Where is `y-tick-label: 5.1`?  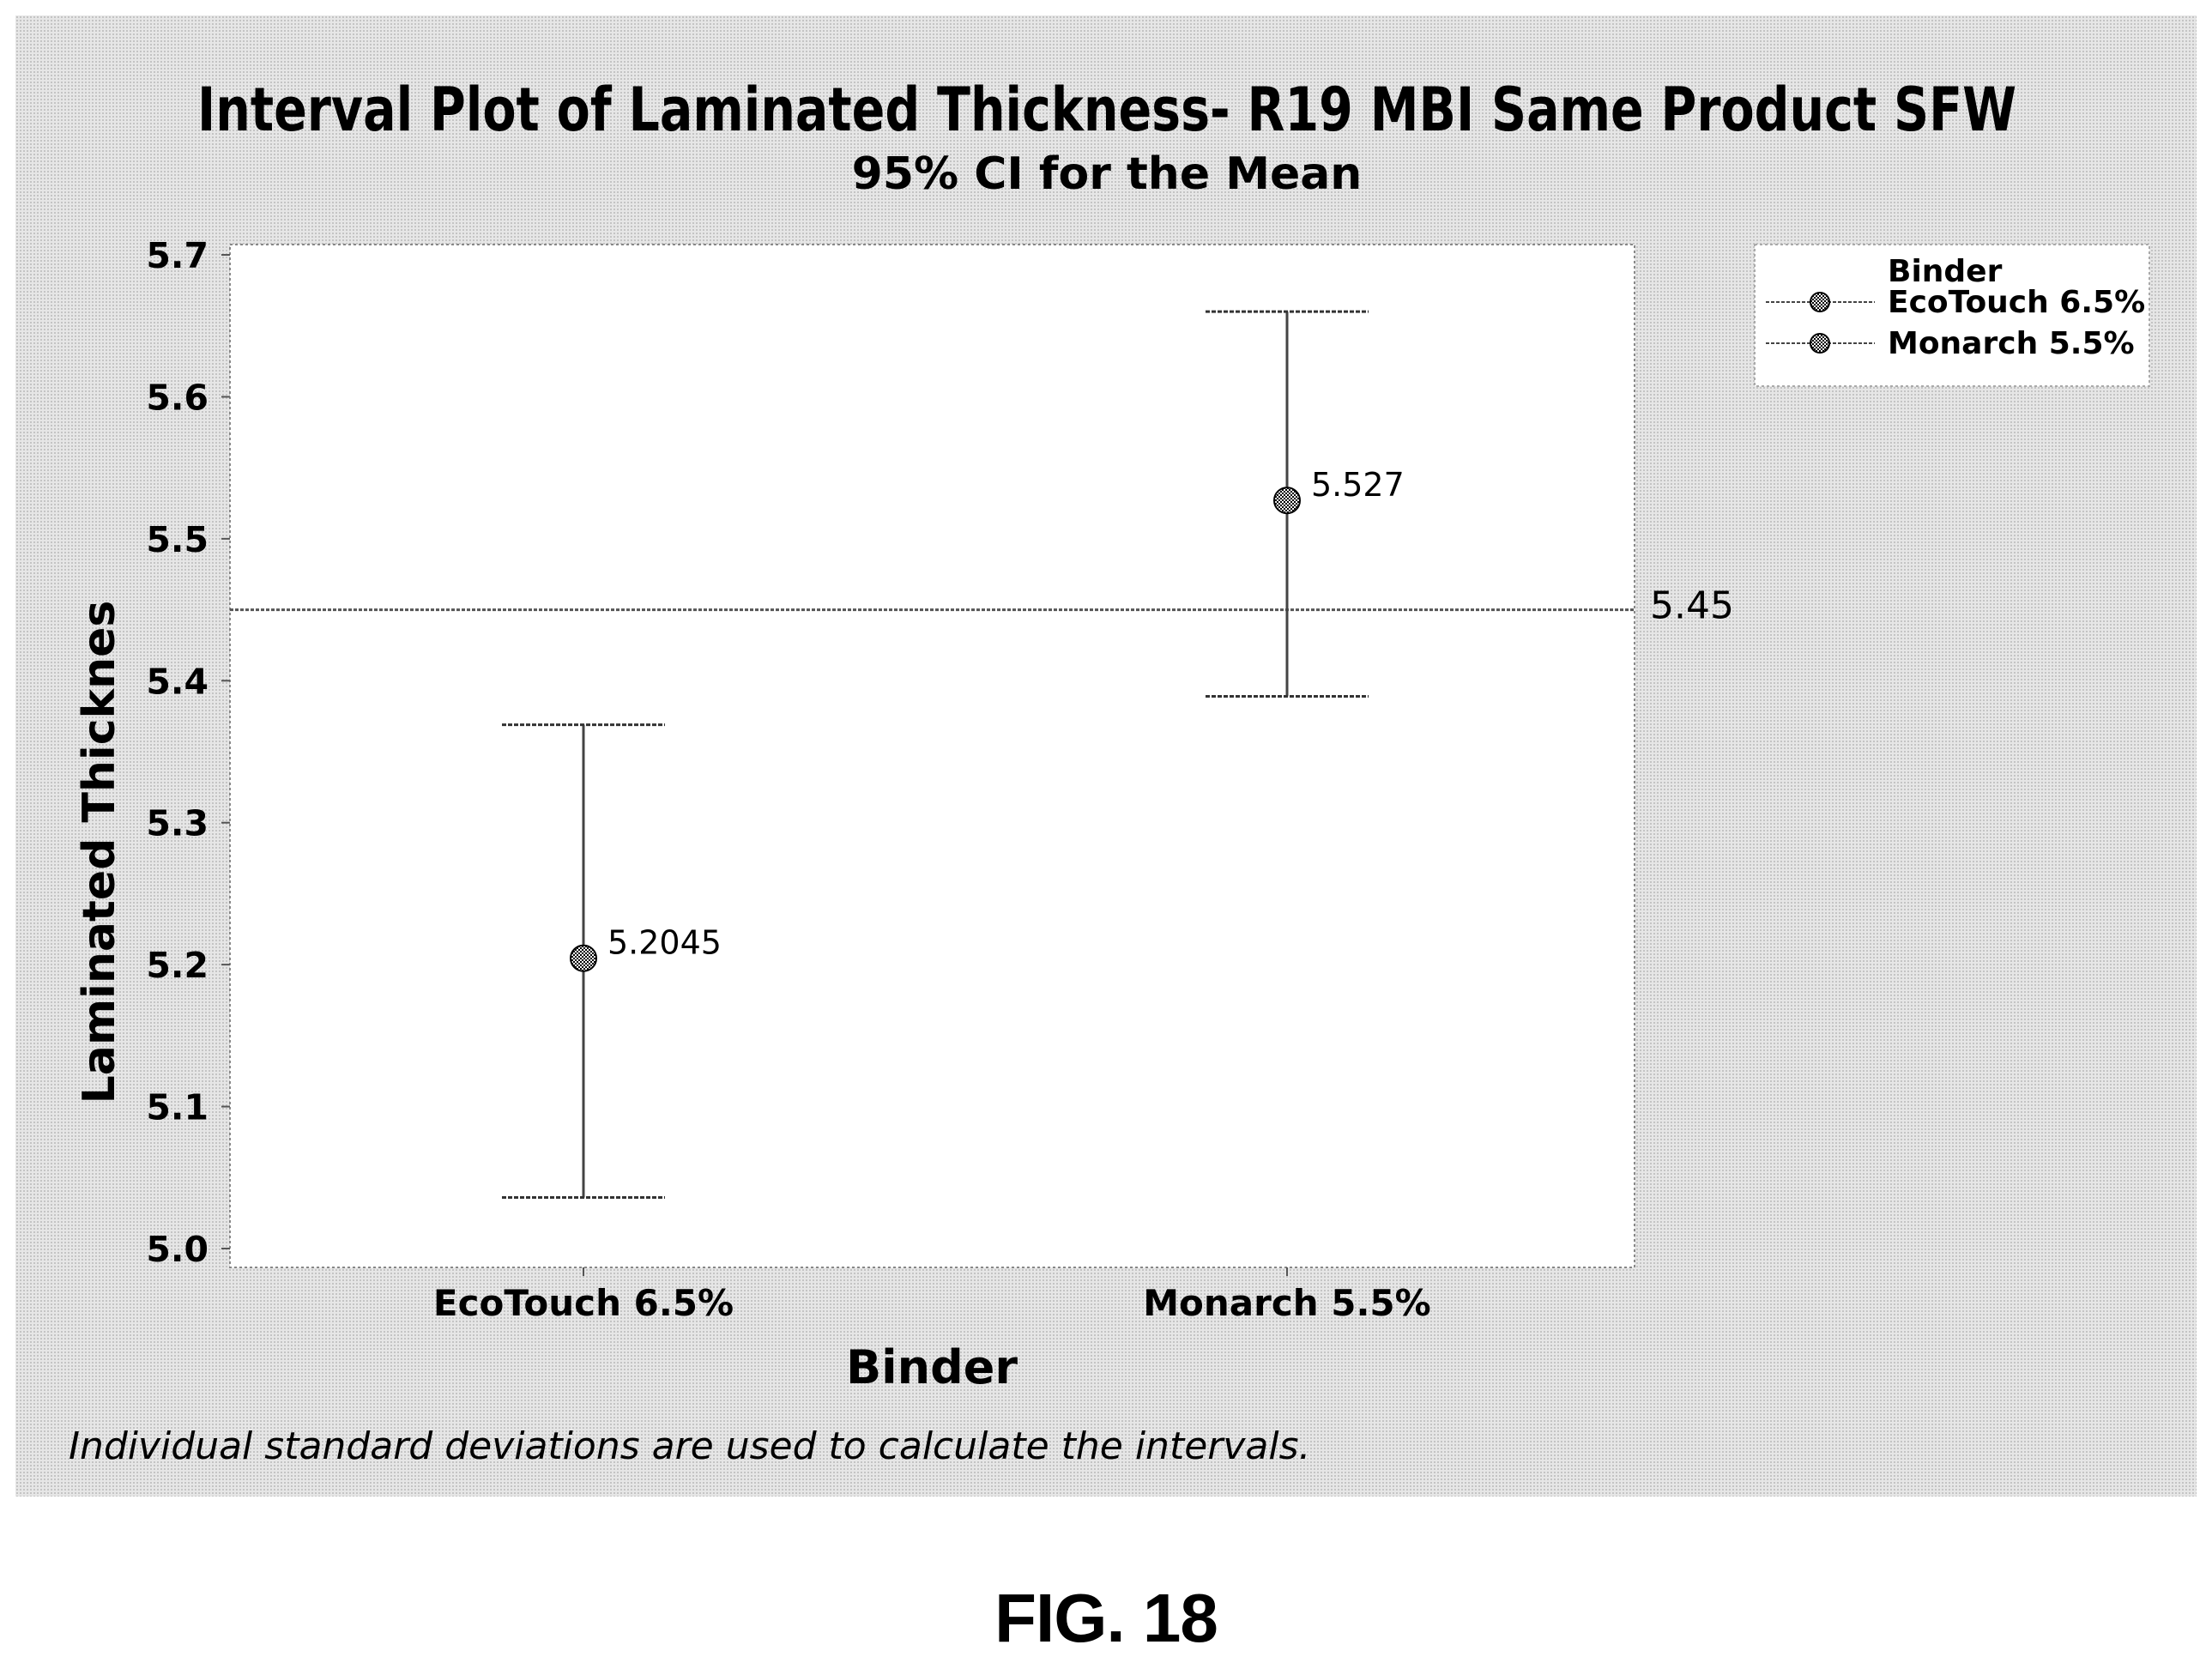
y-tick-label: 5.1 is located at coordinates (177, 1107).